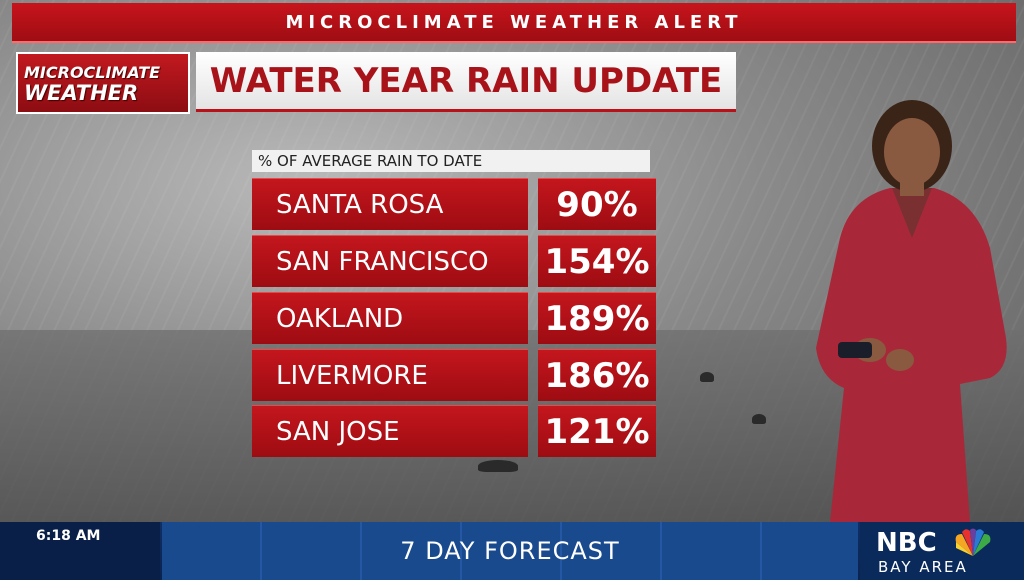  I want to click on city-name: OAKLAND, so click(340, 318).